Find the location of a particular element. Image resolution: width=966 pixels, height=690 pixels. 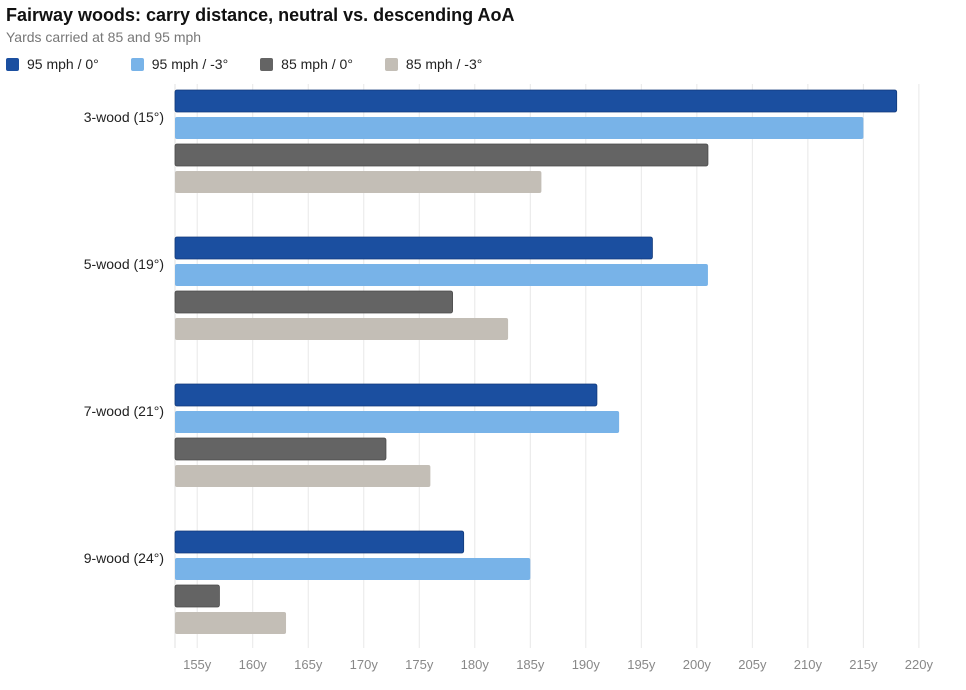

y-tick-label: 7-wood (21°) is located at coordinates (124, 411).